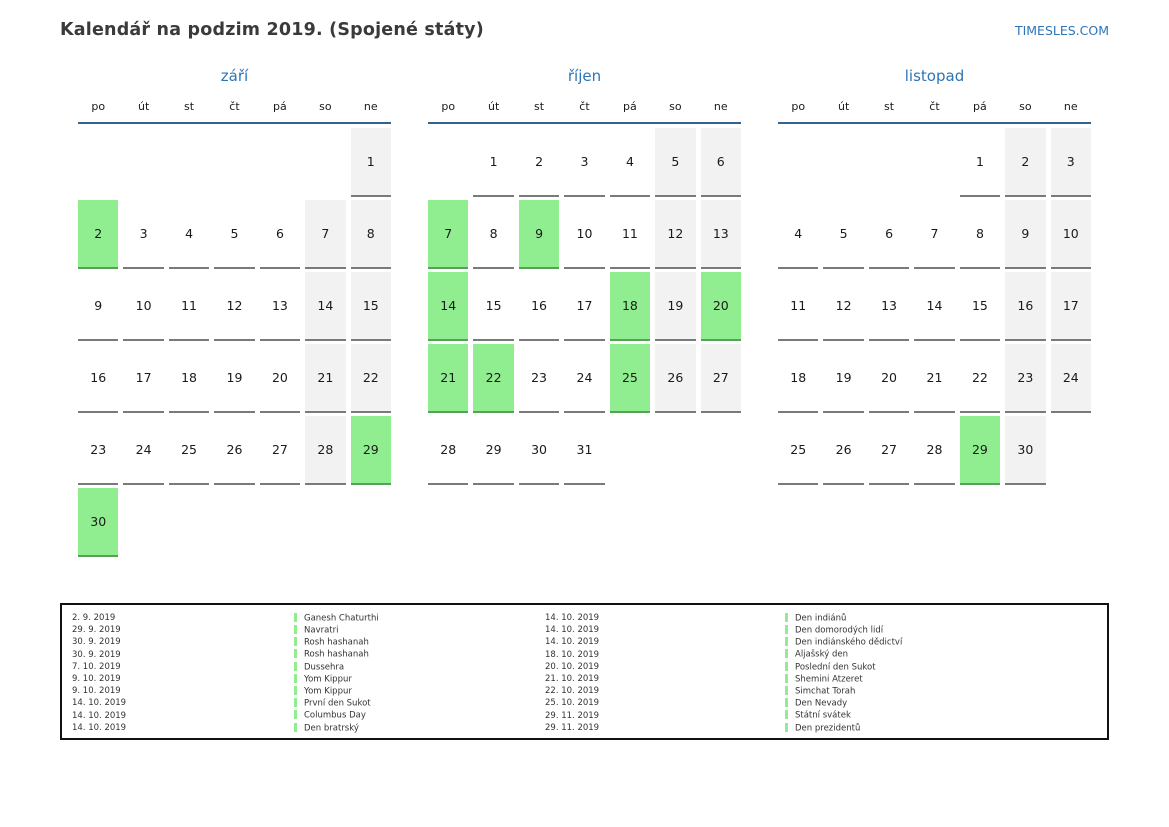 Image resolution: width=1169 pixels, height=827 pixels. What do you see at coordinates (493, 378) in the screenshot?
I see `day-cell: 22` at bounding box center [493, 378].